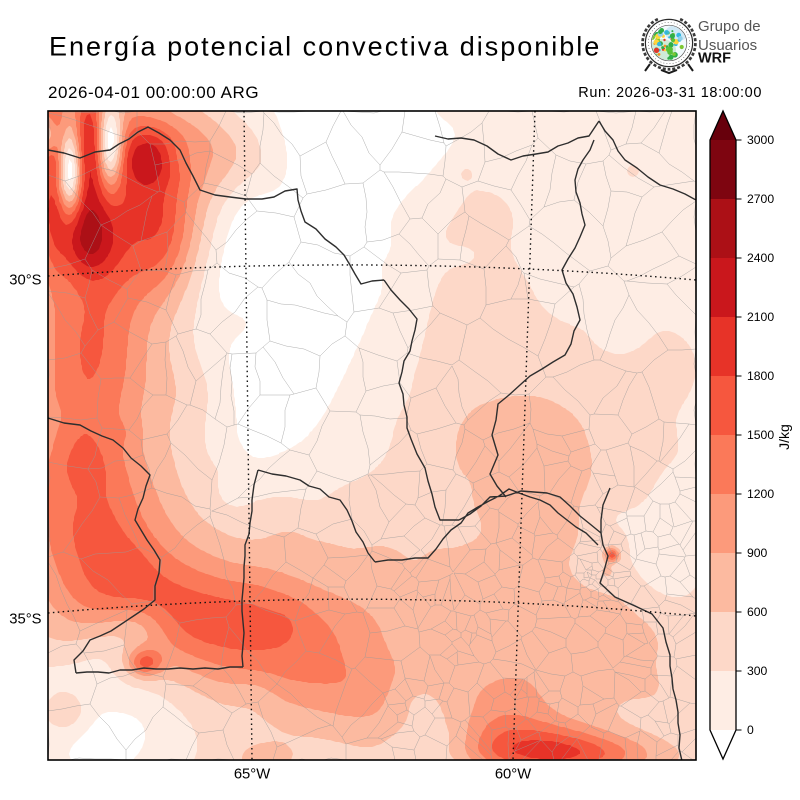  I want to click on svg-text: Run: 2026-03-31 18:00:00, so click(670, 93).